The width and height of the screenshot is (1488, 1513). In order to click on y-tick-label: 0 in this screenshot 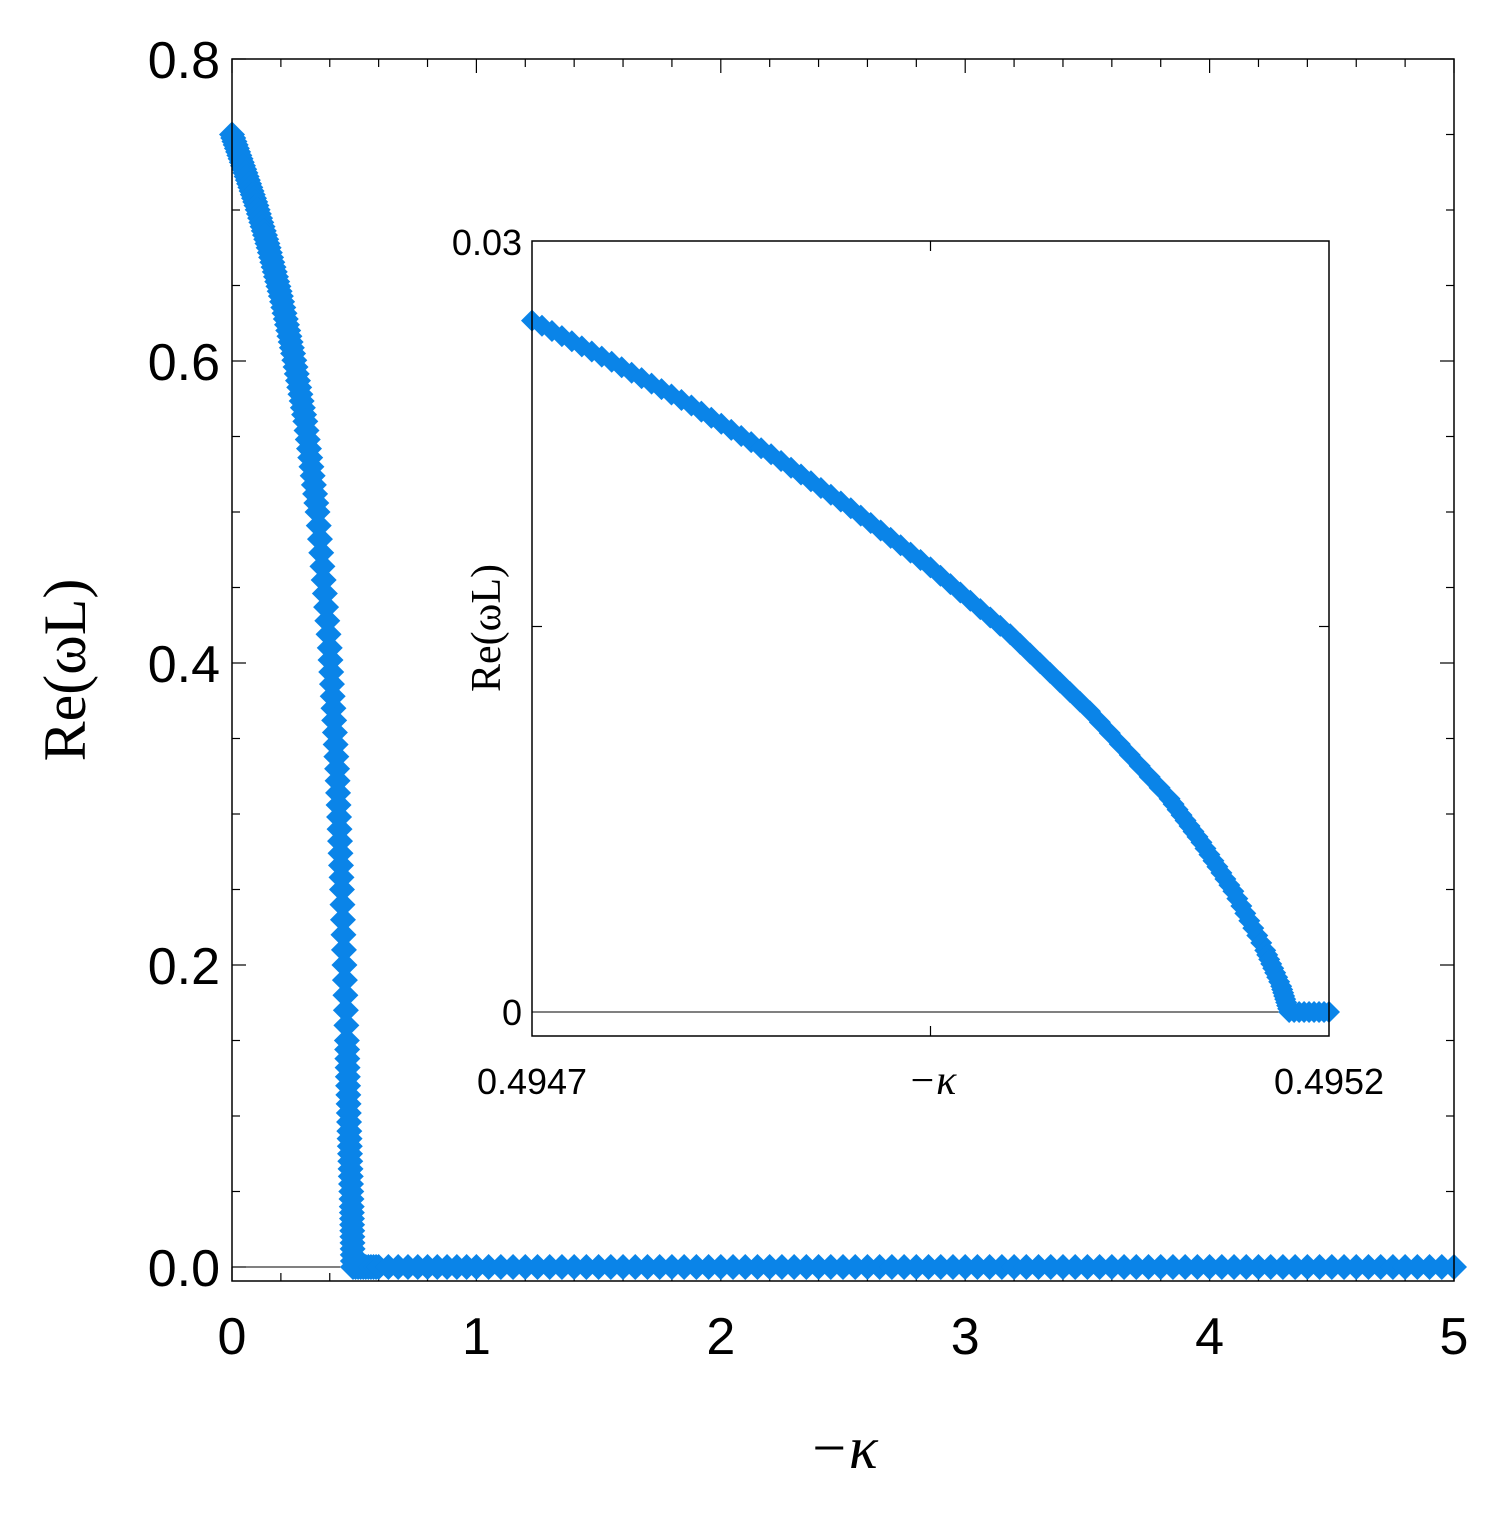, I will do `click(512, 1012)`.